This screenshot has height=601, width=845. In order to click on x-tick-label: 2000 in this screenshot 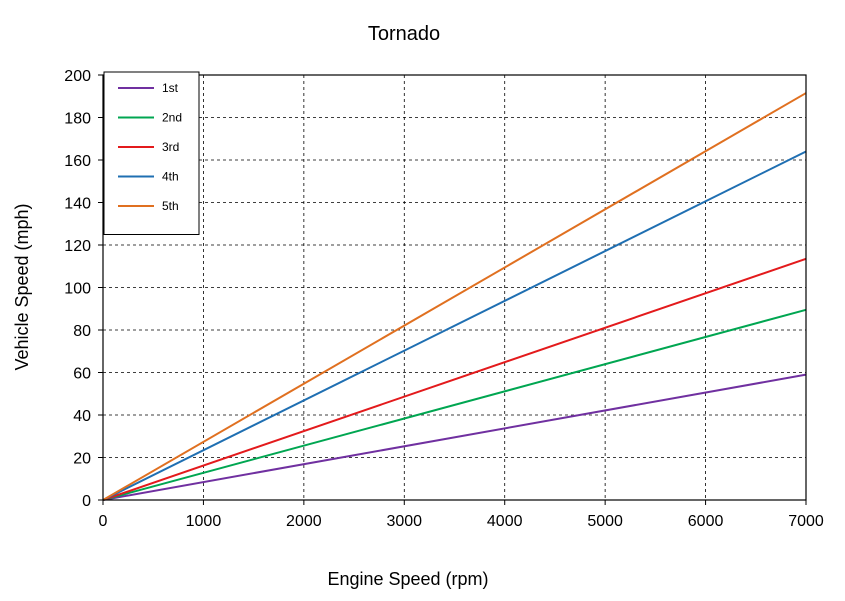, I will do `click(304, 521)`.